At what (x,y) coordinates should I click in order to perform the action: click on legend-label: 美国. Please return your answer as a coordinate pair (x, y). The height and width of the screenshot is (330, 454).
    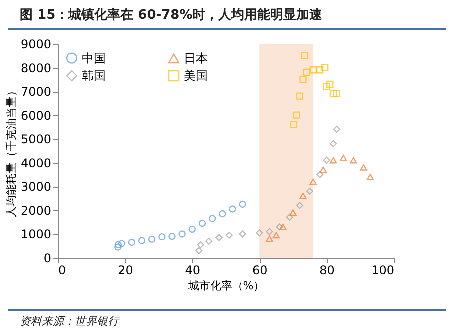
    Looking at the image, I should click on (196, 76).